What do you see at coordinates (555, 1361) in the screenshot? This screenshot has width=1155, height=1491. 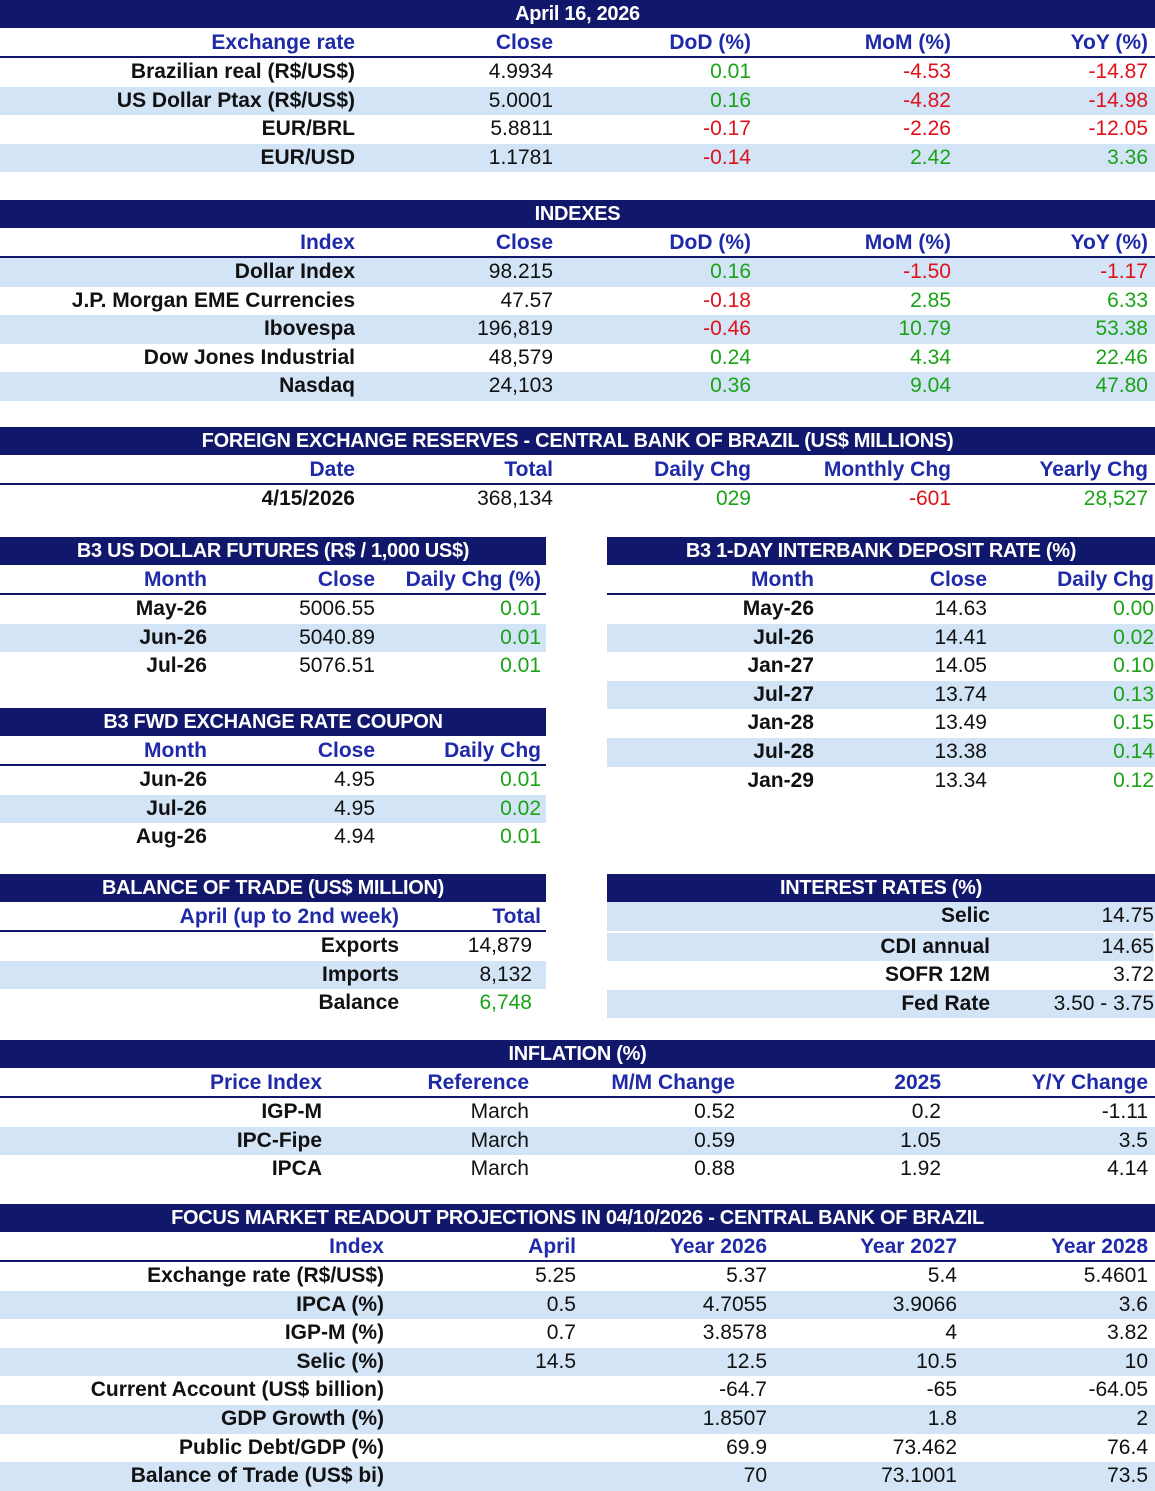 I see `april-value: 14.5` at bounding box center [555, 1361].